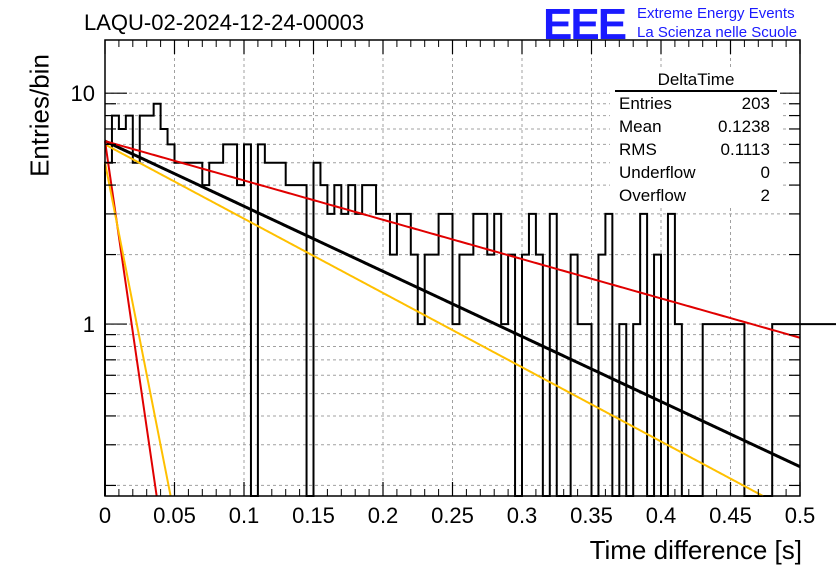  Describe the element at coordinates (696, 81) in the screenshot. I see `stats-title: DeltaTime` at that location.